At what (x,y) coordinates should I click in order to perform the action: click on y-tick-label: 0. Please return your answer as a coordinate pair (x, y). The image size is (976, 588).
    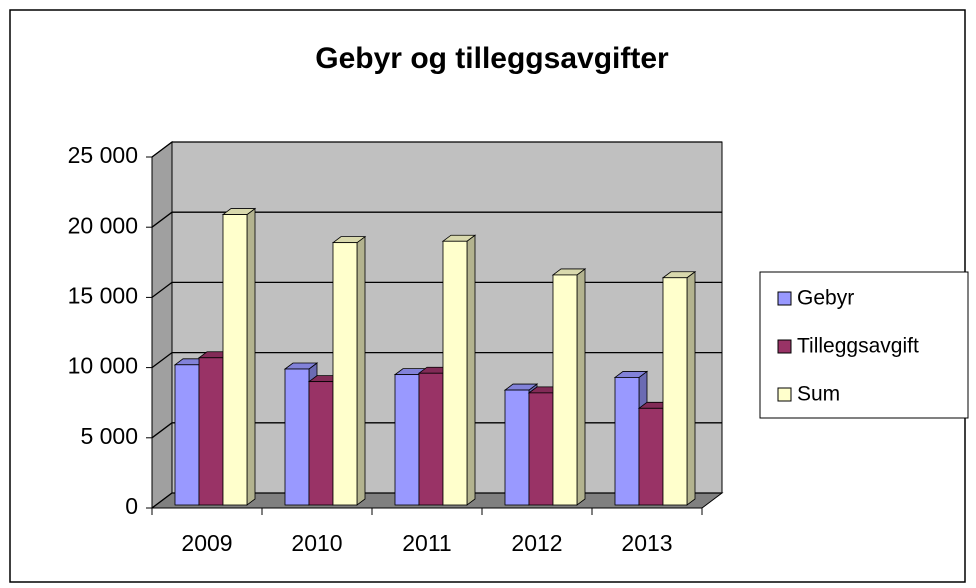
    Looking at the image, I should click on (131, 506).